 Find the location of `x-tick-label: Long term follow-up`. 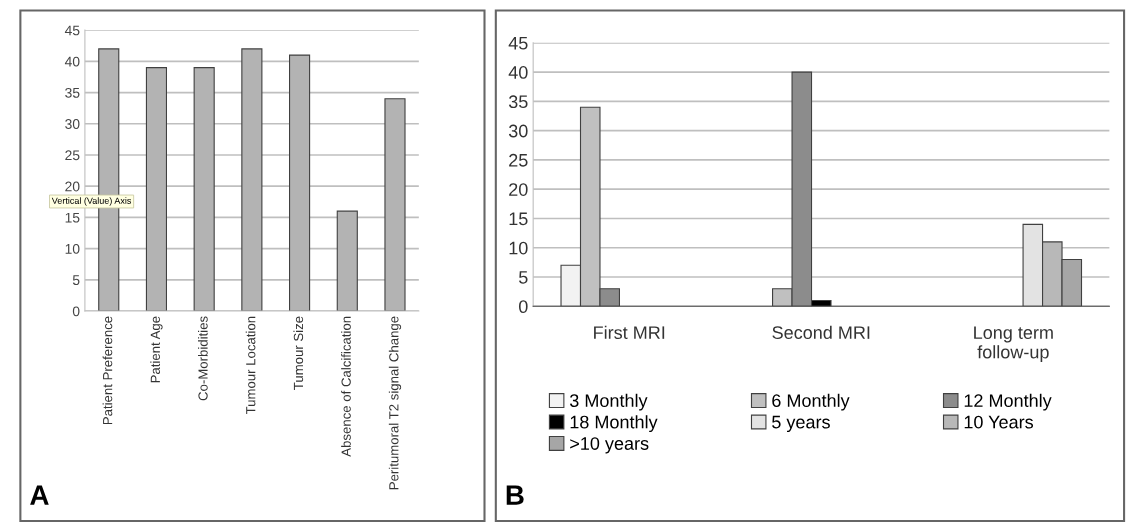

x-tick-label: Long term follow-up is located at coordinates (1013, 344).